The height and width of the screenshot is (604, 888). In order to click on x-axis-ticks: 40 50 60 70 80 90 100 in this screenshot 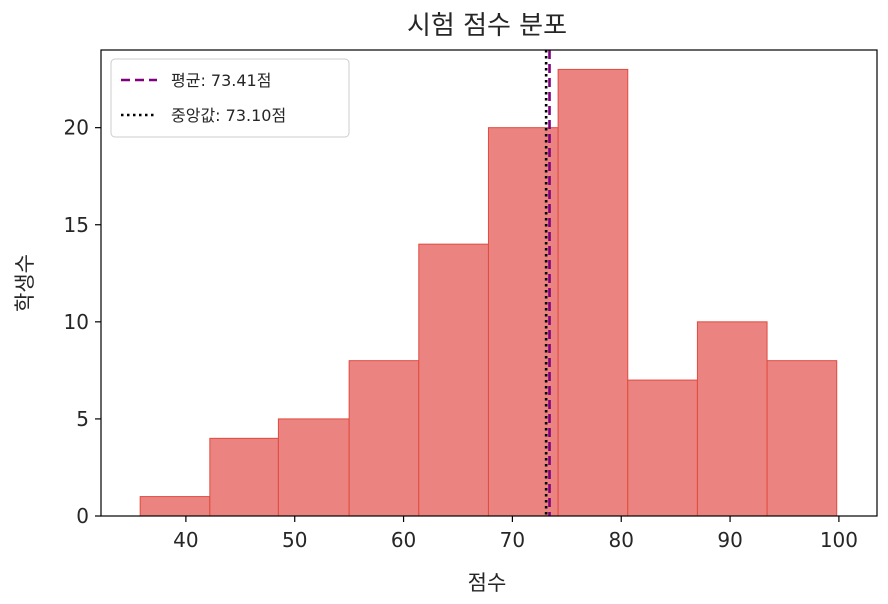, I will do `click(515, 534)`.